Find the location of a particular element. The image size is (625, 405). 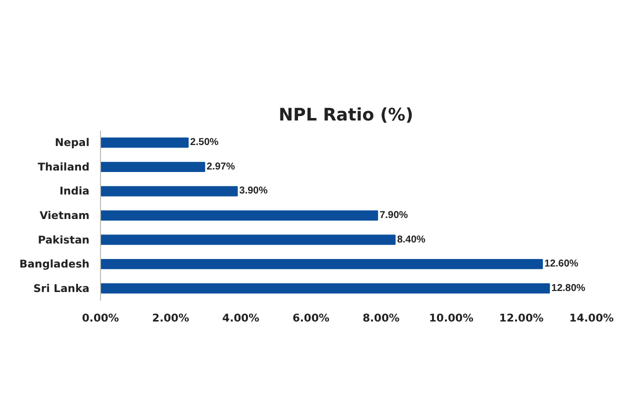

x-tick-label: 2.00% is located at coordinates (171, 318).